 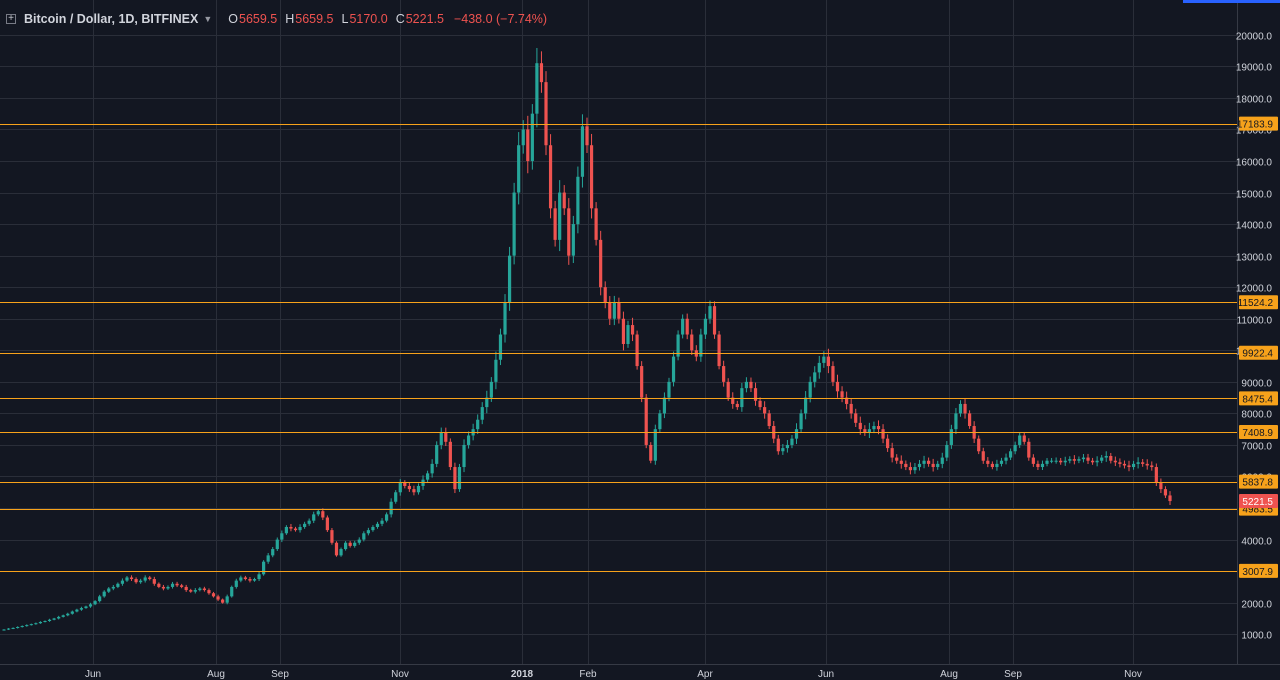 What do you see at coordinates (1258, 501) in the screenshot?
I see `last-price-badge-bg` at bounding box center [1258, 501].